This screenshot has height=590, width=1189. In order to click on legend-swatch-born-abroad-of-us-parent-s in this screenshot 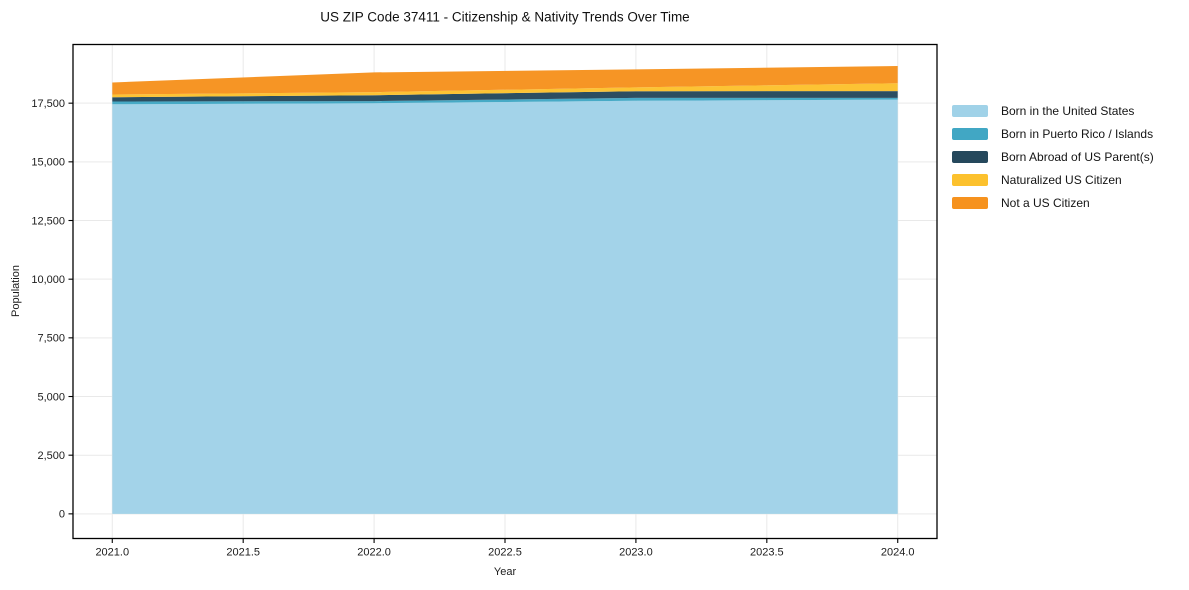, I will do `click(970, 157)`.